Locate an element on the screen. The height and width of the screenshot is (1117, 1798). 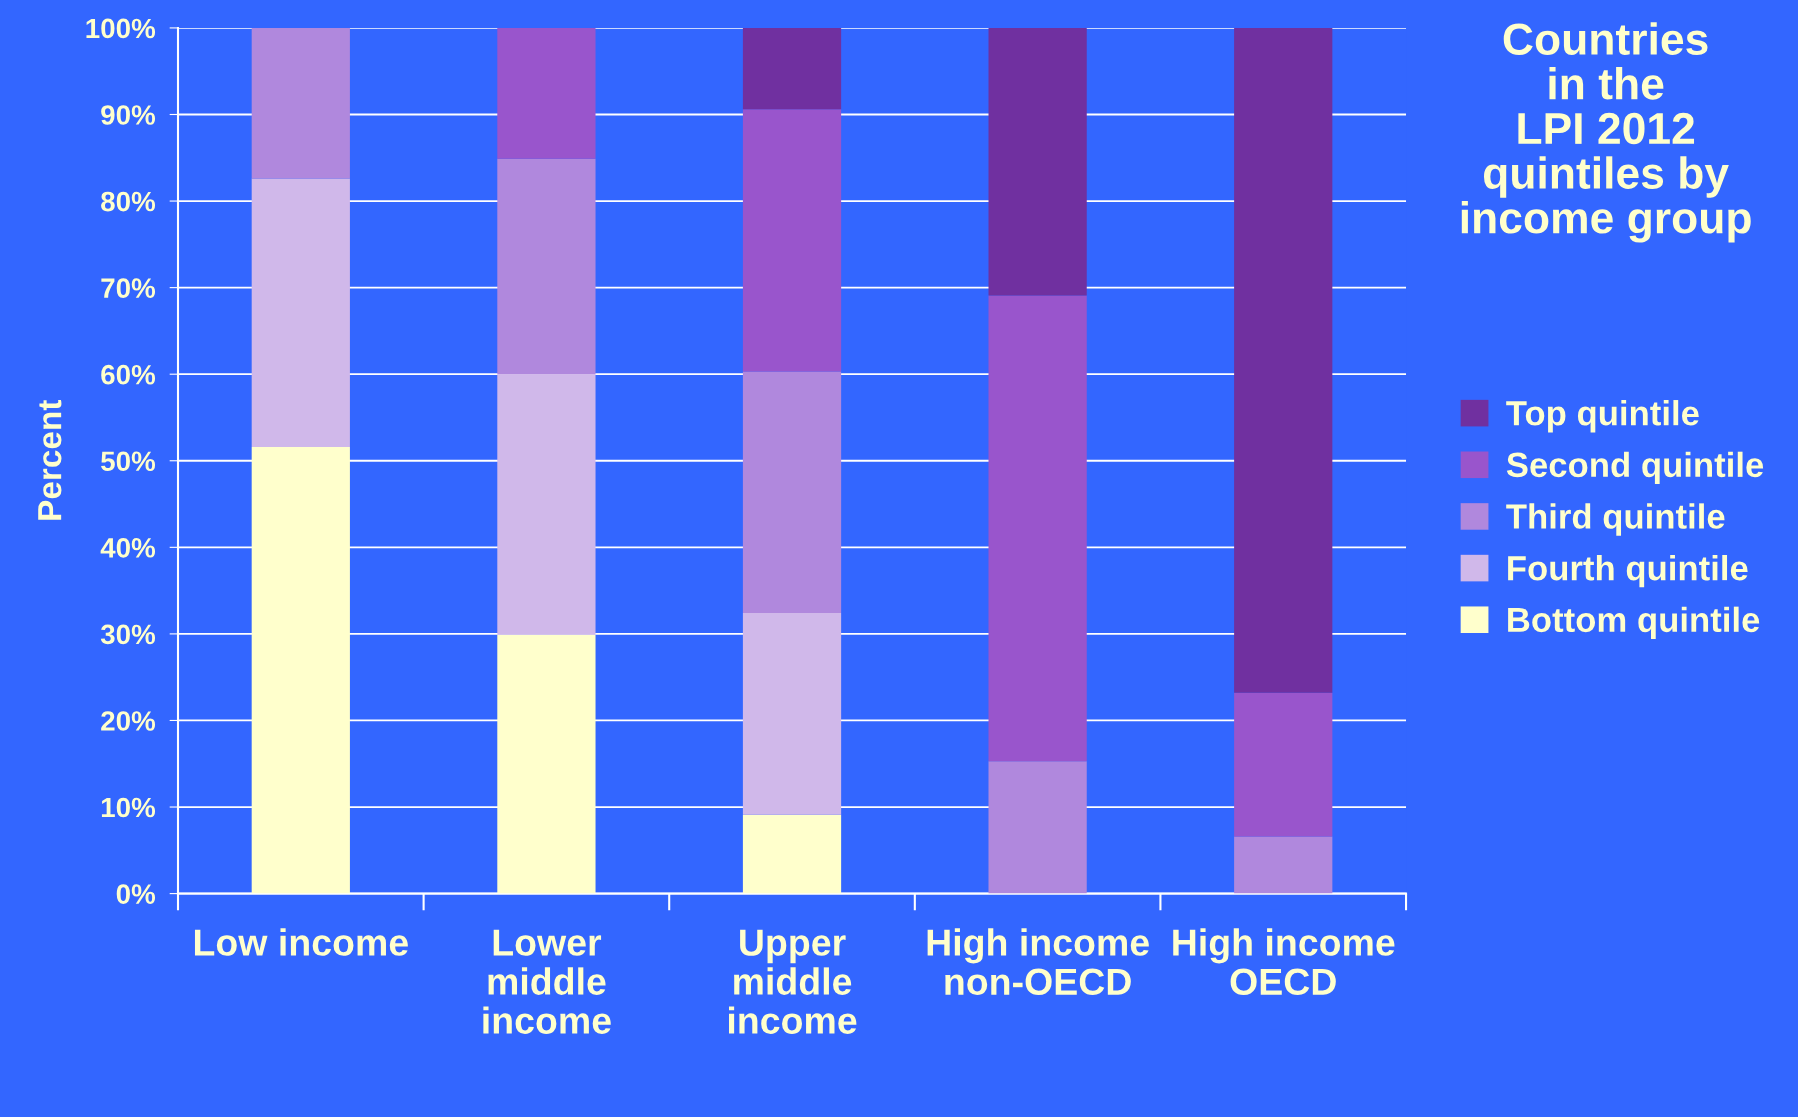
x-tick-label: Lower middle income is located at coordinates (547, 981).